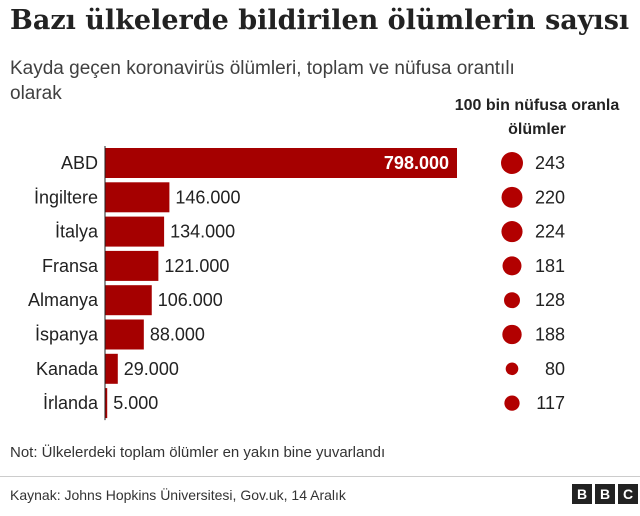 The image size is (640, 516). What do you see at coordinates (67, 335) in the screenshot?
I see `category-label: İspanya` at bounding box center [67, 335].